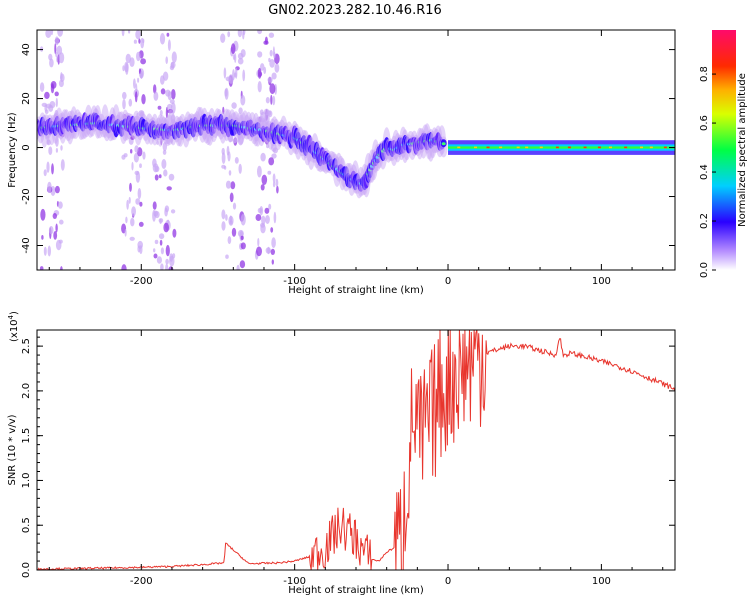 This screenshot has height=600, width=750. Describe the element at coordinates (707, 172) in the screenshot. I see `colorbar-ticks: 0.0 0.2 0.4 0.6 0.8` at that location.